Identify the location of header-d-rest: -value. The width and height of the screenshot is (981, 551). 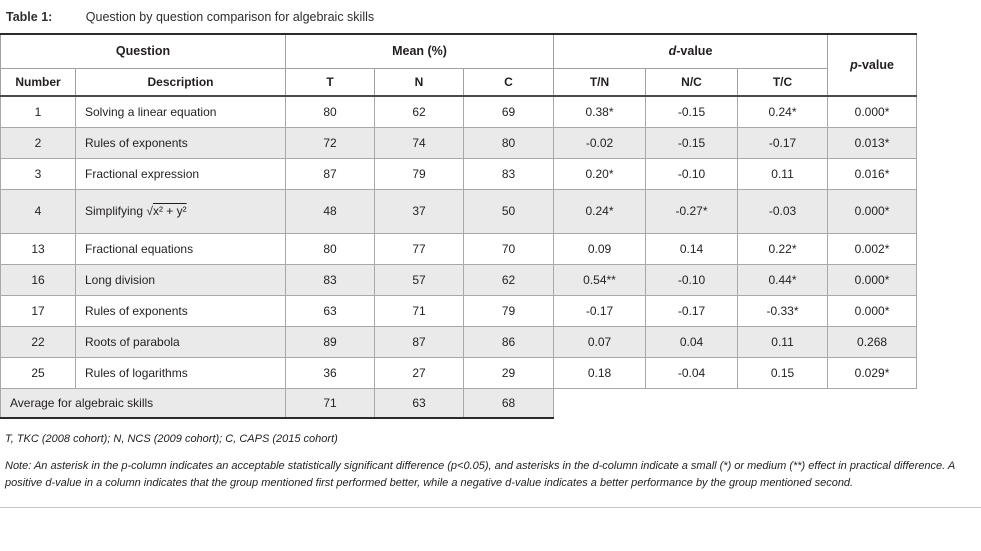
(694, 51).